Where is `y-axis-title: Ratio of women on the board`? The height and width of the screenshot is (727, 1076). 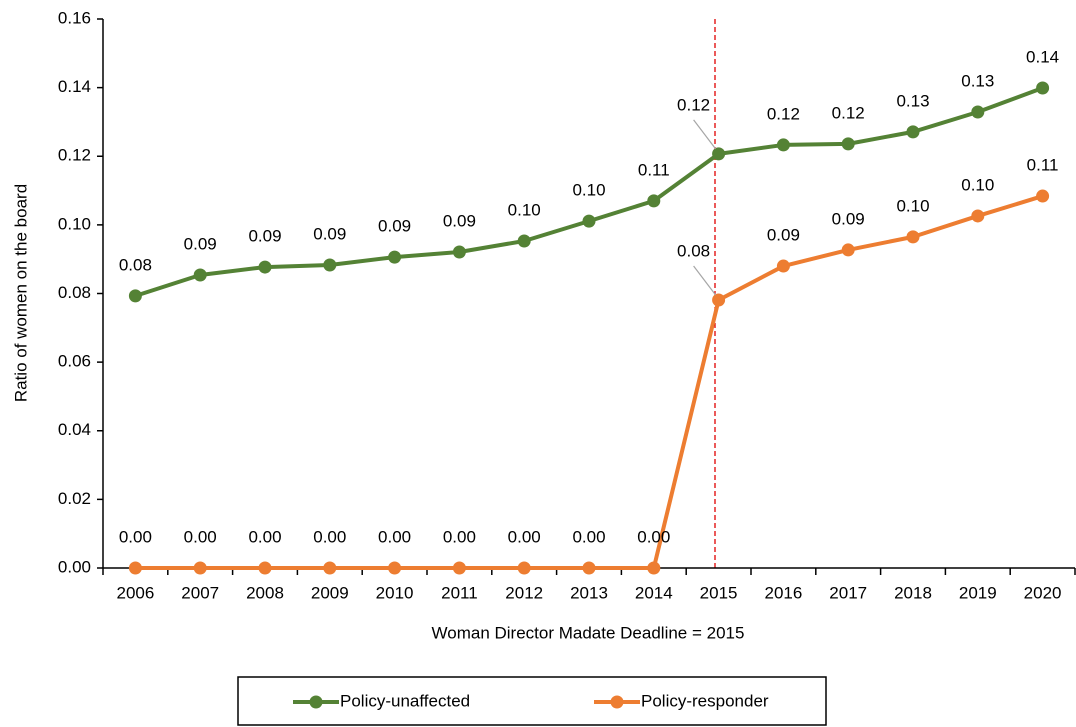
y-axis-title: Ratio of women on the board is located at coordinates (20, 293).